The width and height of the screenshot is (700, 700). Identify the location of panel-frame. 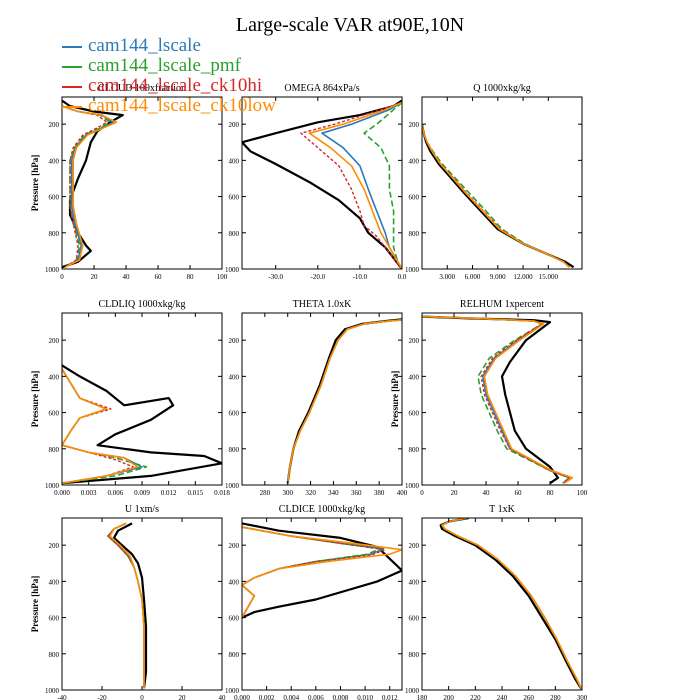
(322, 183).